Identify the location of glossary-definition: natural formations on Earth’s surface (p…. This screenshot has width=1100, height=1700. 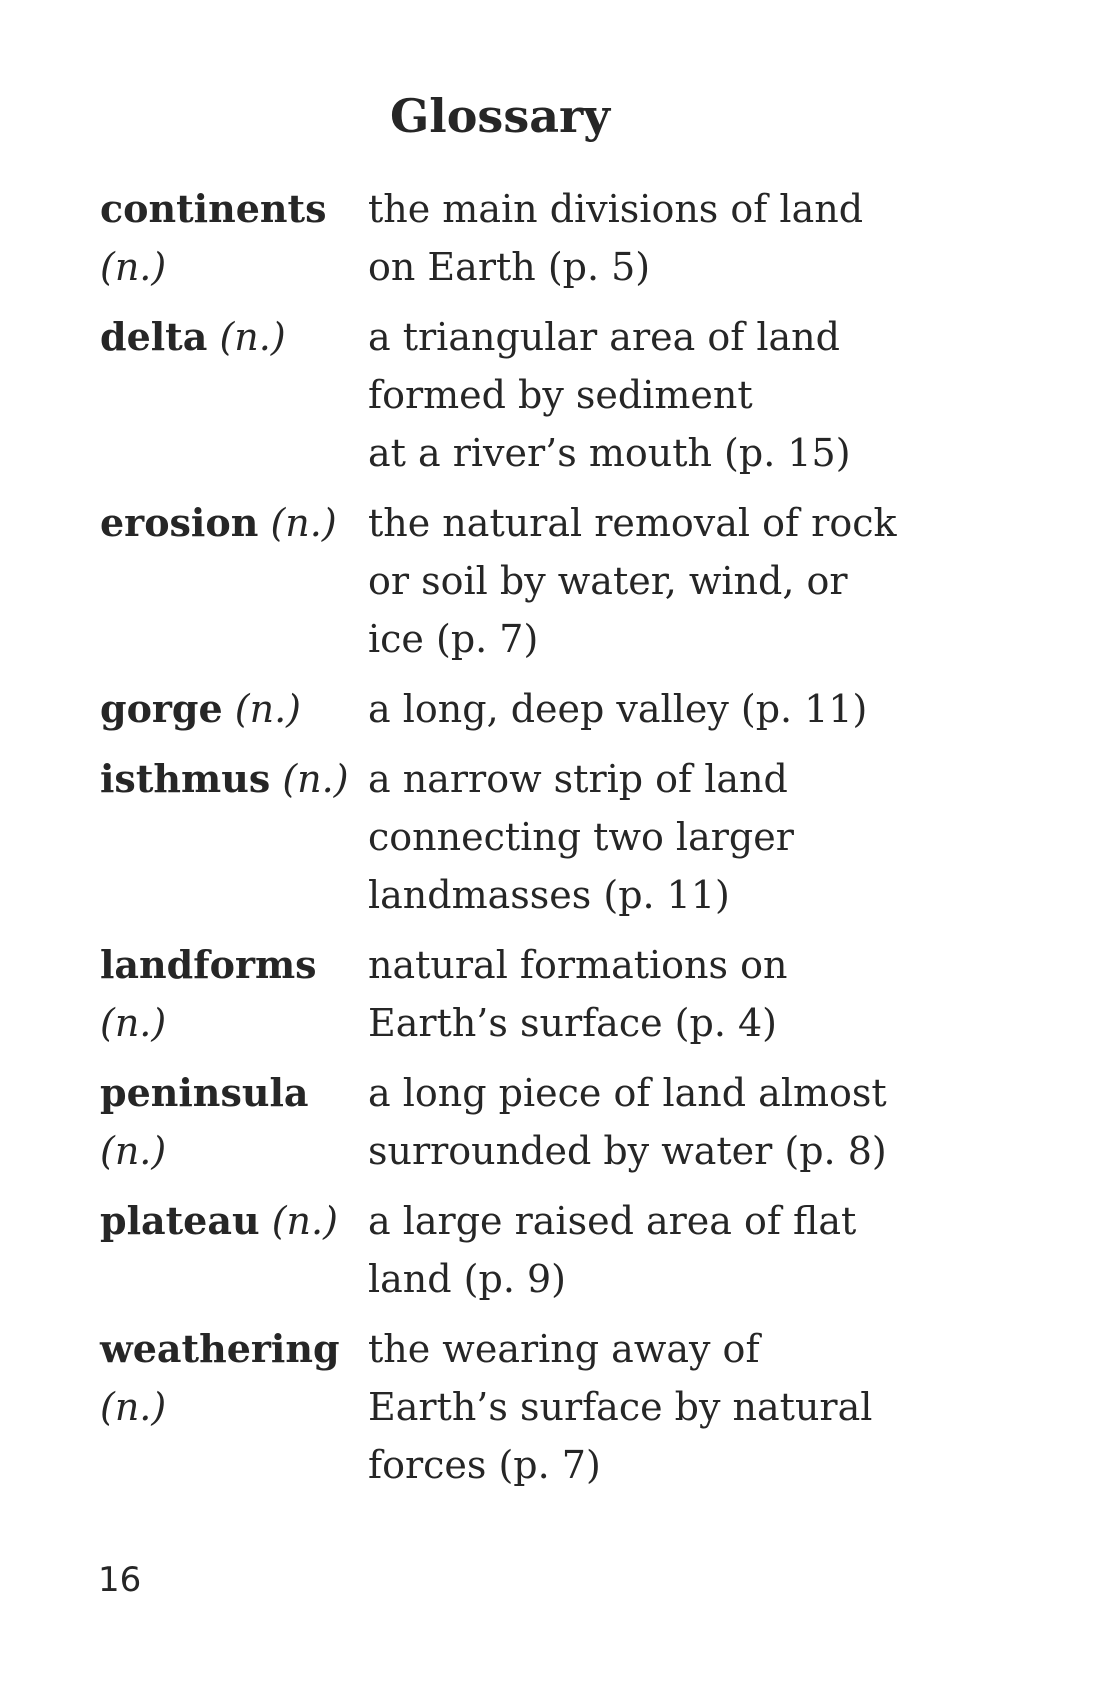
(694, 994).